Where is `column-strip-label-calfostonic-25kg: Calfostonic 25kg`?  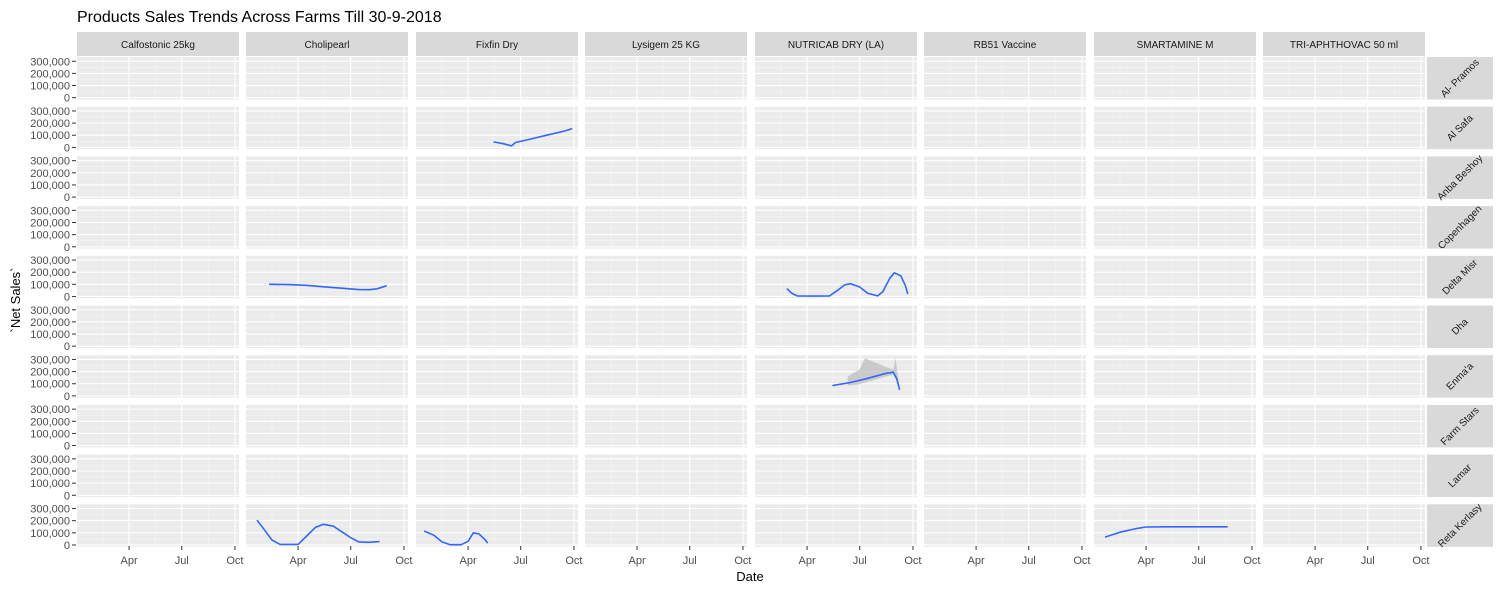 column-strip-label-calfostonic-25kg: Calfostonic 25kg is located at coordinates (158, 45).